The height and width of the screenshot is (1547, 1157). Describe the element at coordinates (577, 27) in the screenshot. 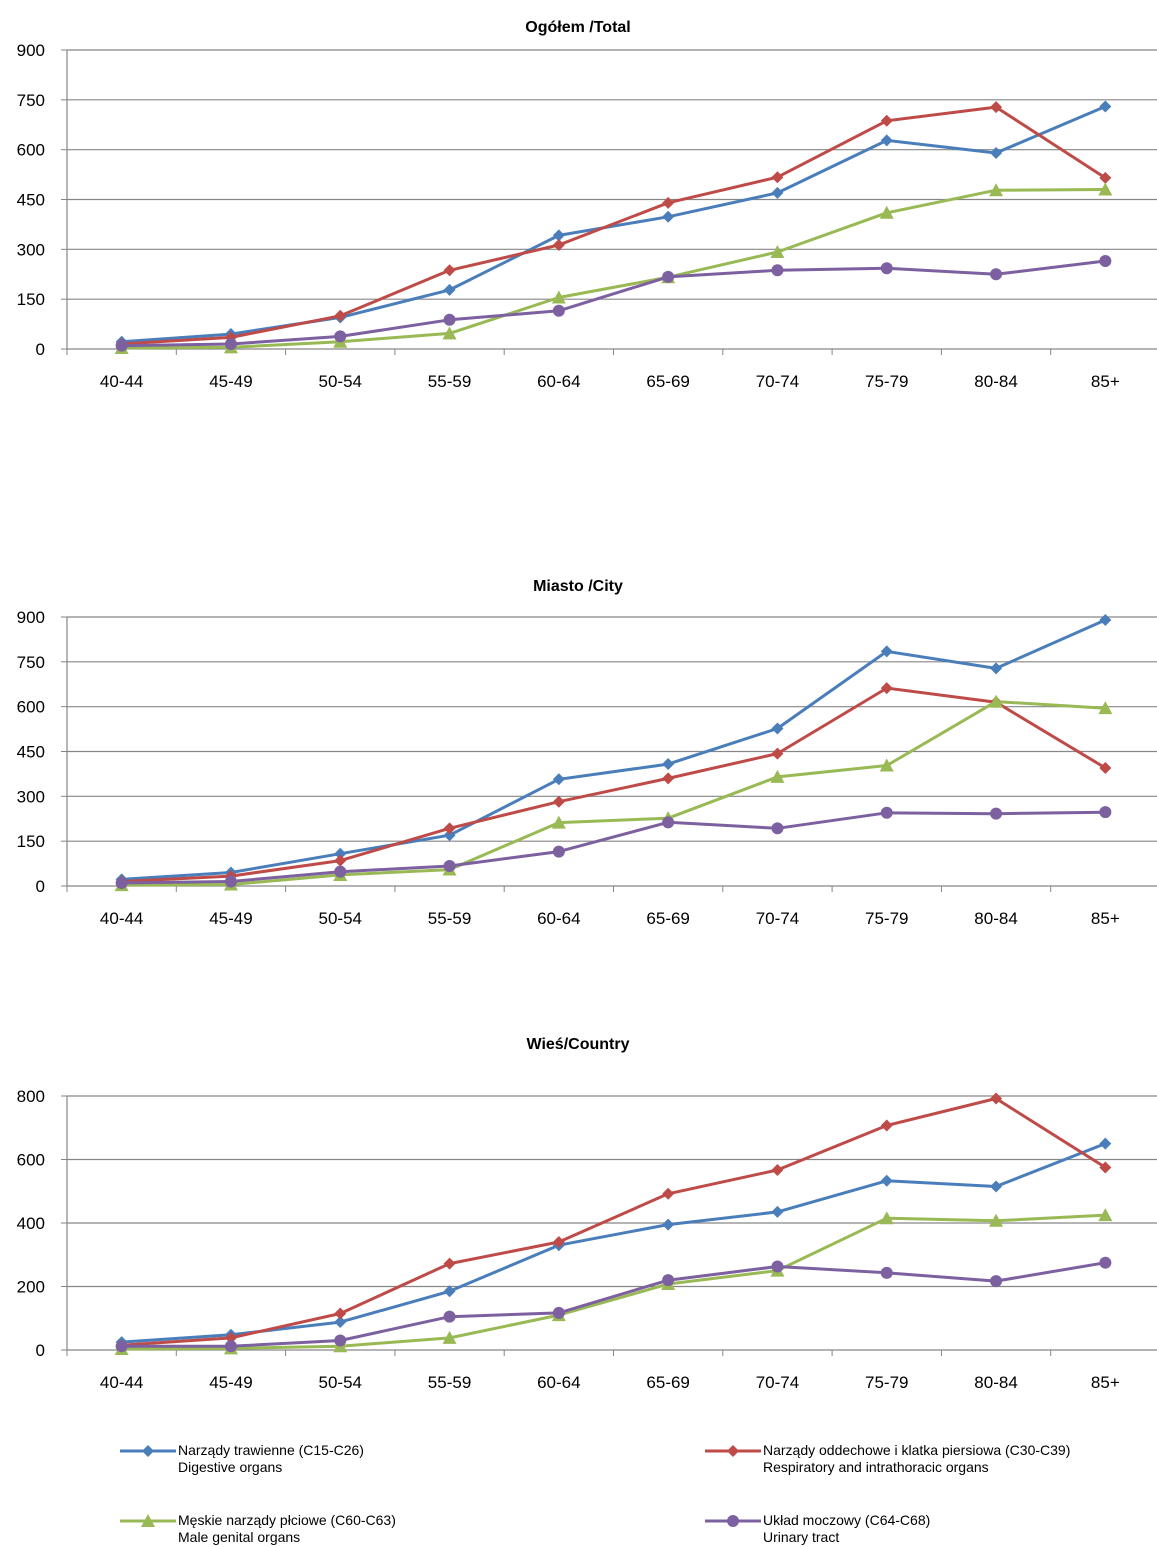

I see `chart-title: Ogółem /Total` at that location.